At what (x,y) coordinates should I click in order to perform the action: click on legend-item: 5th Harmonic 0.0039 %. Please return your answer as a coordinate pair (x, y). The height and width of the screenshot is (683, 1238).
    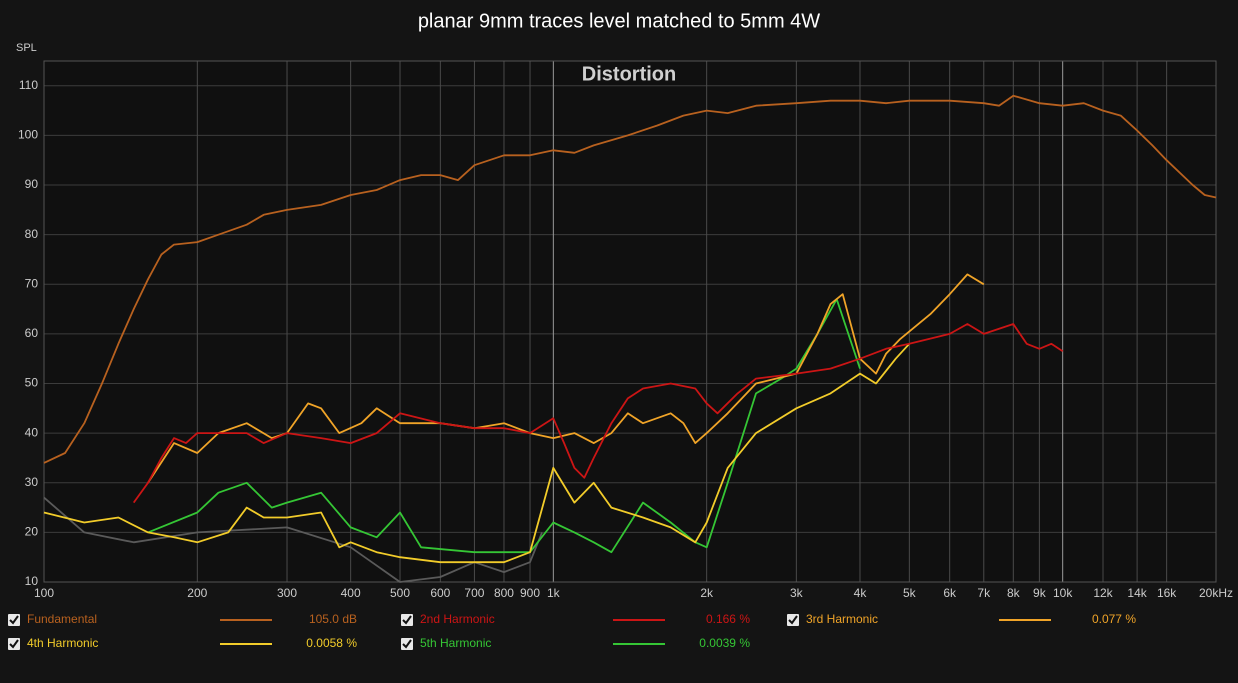
    Looking at the image, I should click on (575, 643).